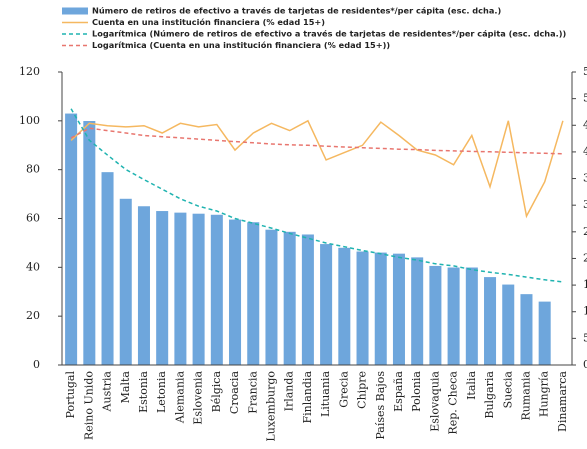 This screenshot has width=587, height=449. I want to click on x-tick-label: Irlanda, so click(289, 391).